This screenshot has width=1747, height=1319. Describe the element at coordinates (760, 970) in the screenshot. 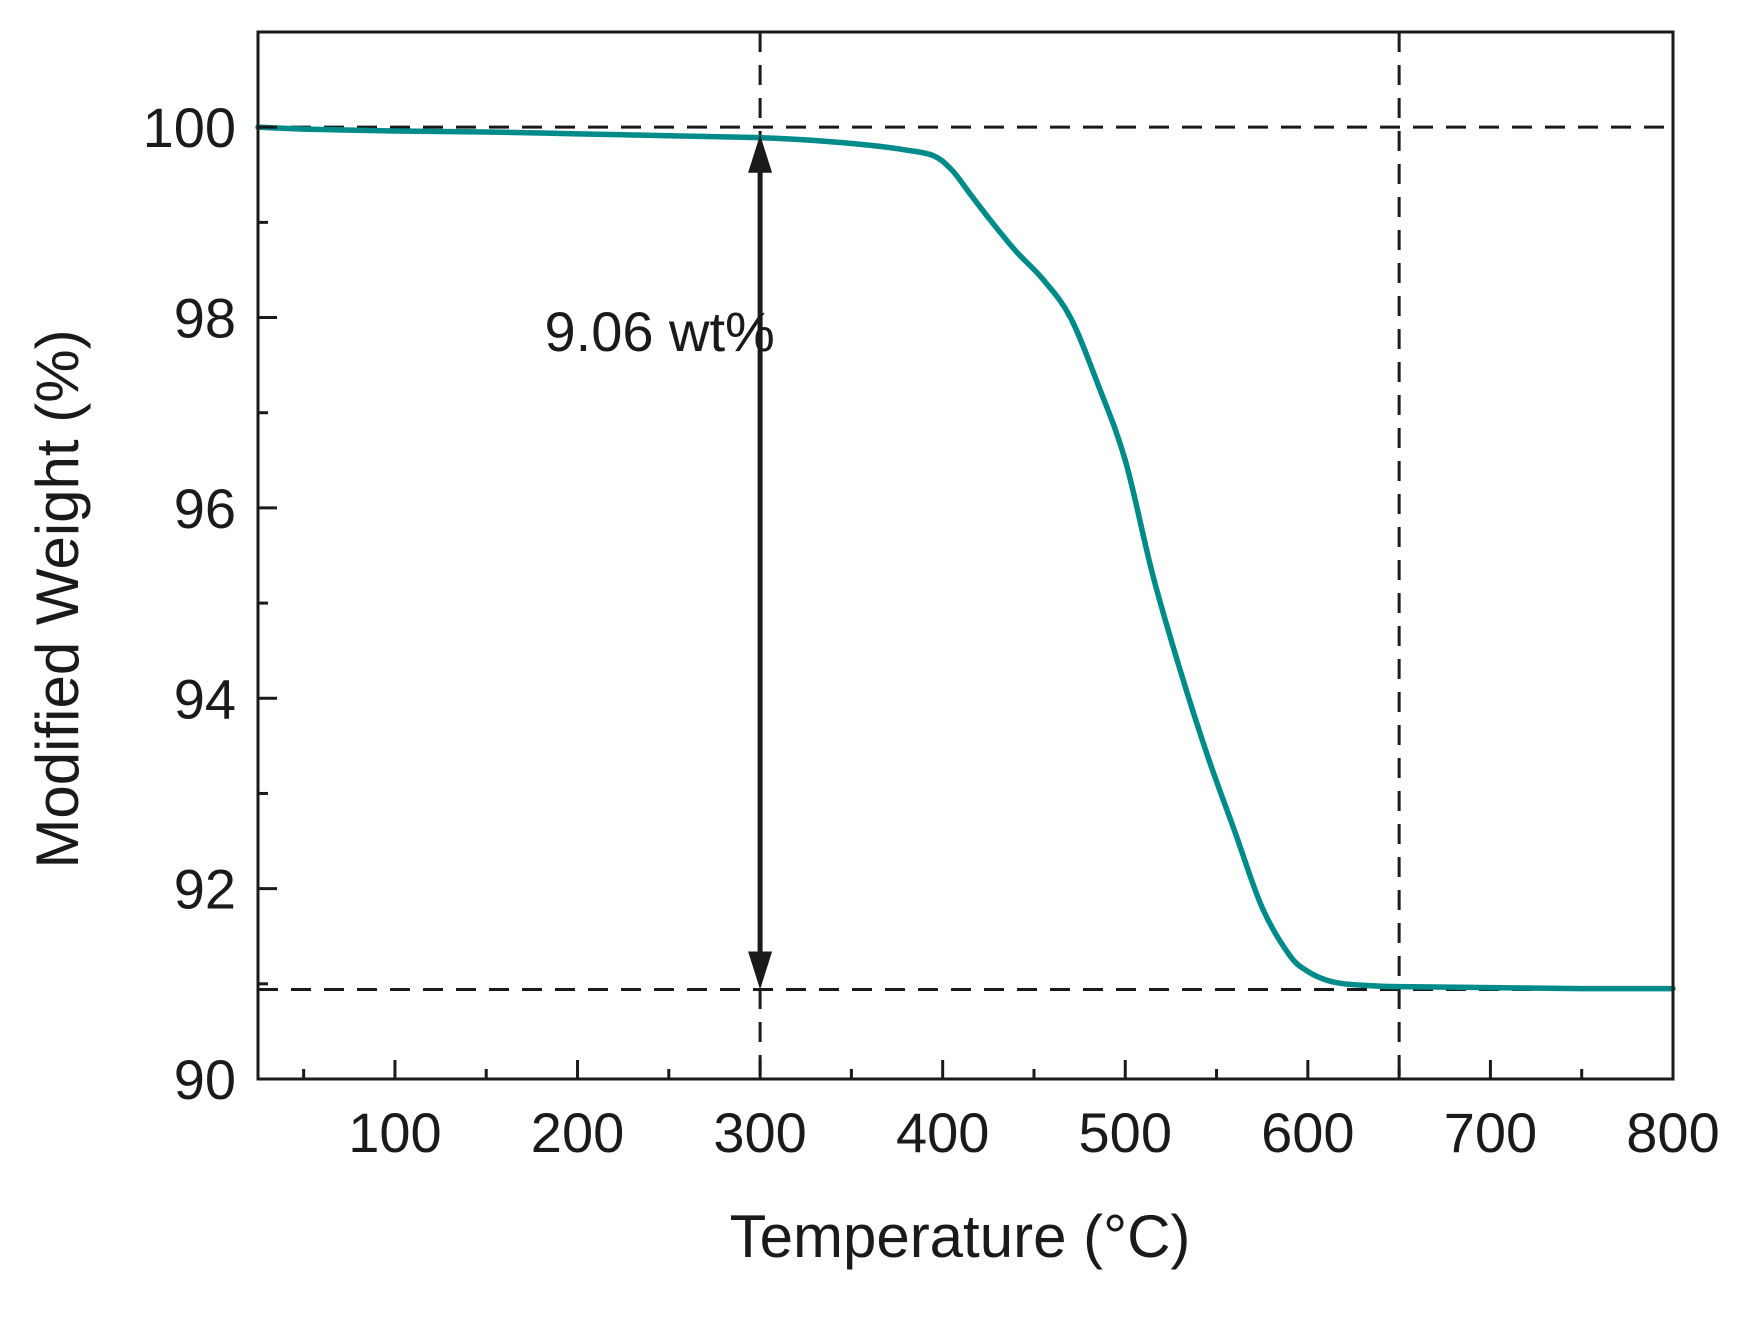

I see `annotation-arrowhead-bottom` at that location.